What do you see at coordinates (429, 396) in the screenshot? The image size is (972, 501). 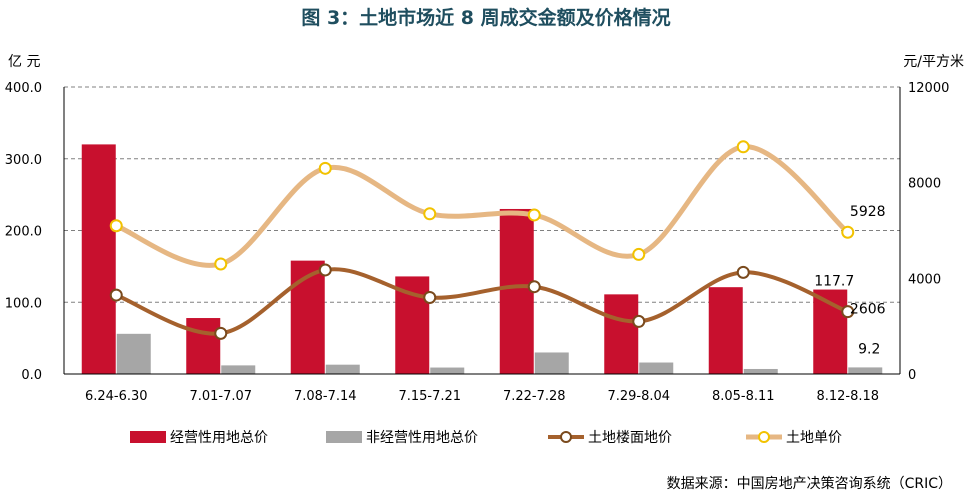 I see `x-tick-label: 7.15-7.21` at bounding box center [429, 396].